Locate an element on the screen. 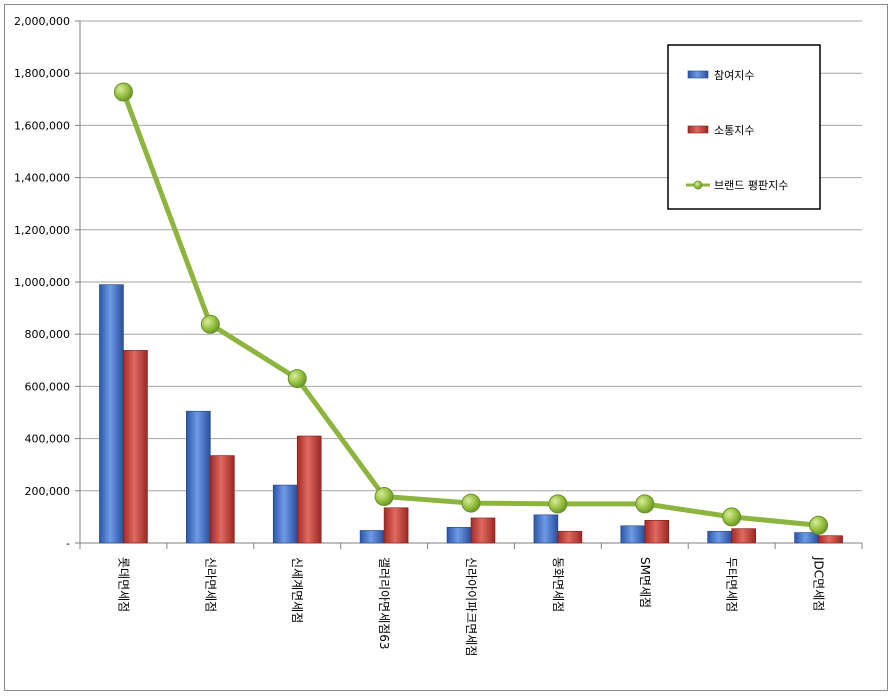  y-tick-label: 1,000,000 is located at coordinates (42, 282).